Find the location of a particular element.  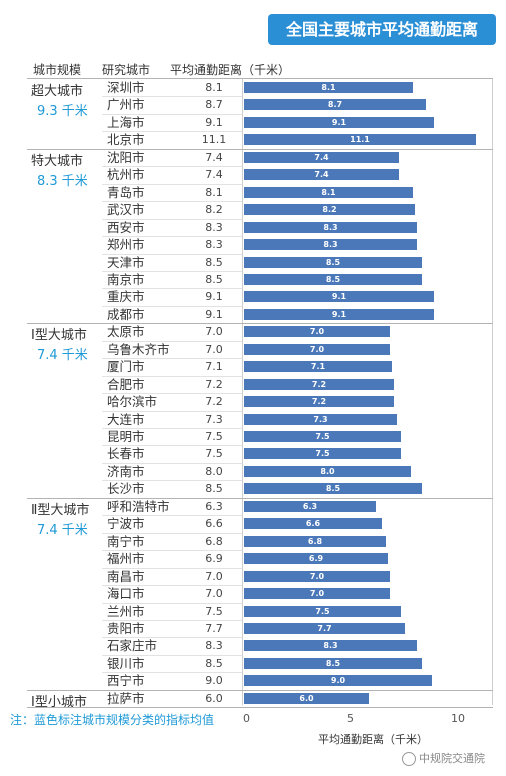

city-label: 拉萨市 is located at coordinates (126, 698).